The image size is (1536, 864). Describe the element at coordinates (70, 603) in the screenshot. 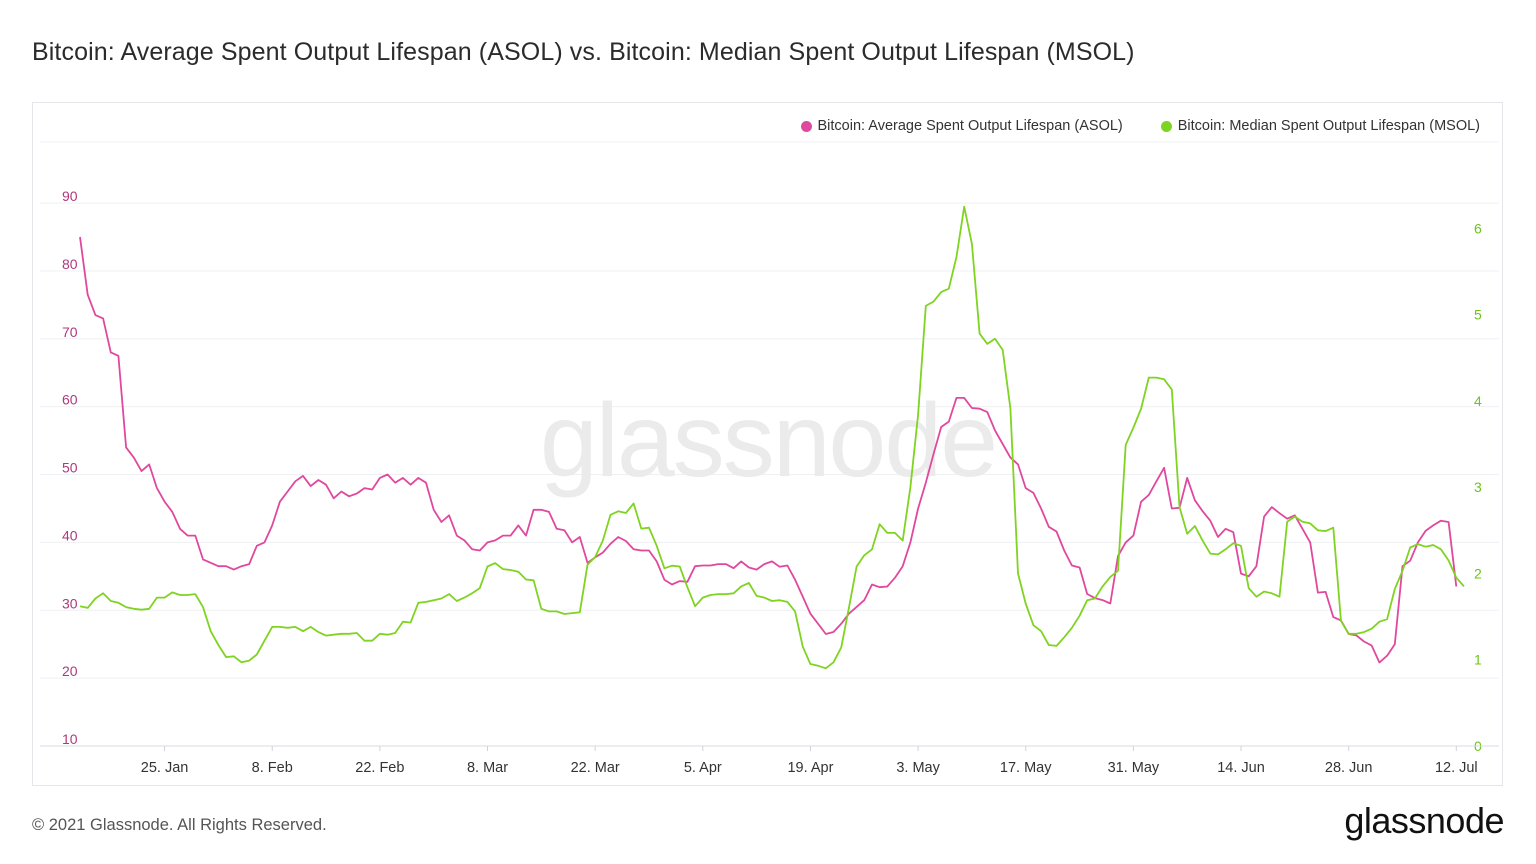

I see `left-tick-label-2: 30` at that location.